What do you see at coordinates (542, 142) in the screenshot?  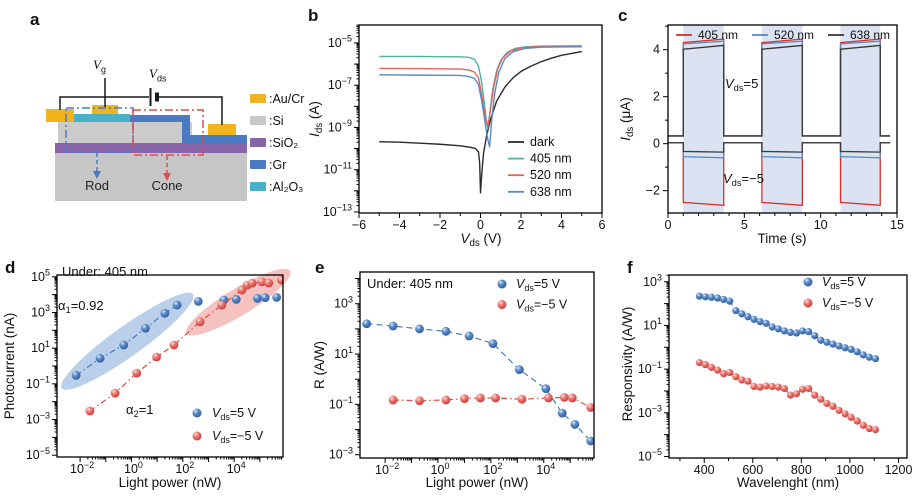 I see `svg-text: dark` at bounding box center [542, 142].